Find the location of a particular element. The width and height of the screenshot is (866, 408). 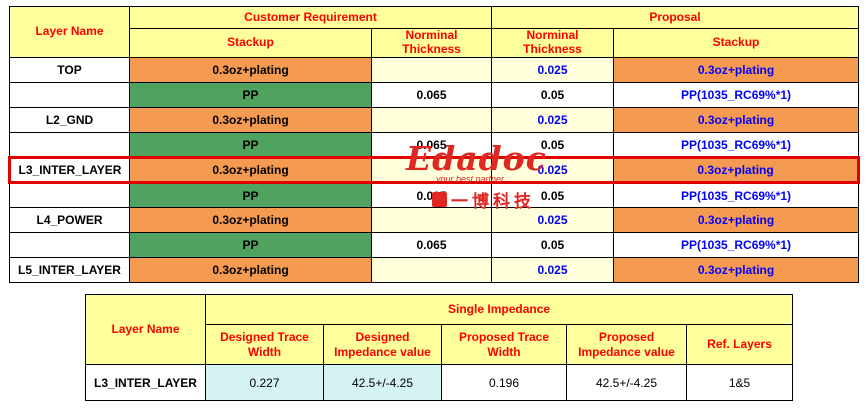

proposed-impedance-value-cell: 42.5+/-4.25 is located at coordinates (626, 382).